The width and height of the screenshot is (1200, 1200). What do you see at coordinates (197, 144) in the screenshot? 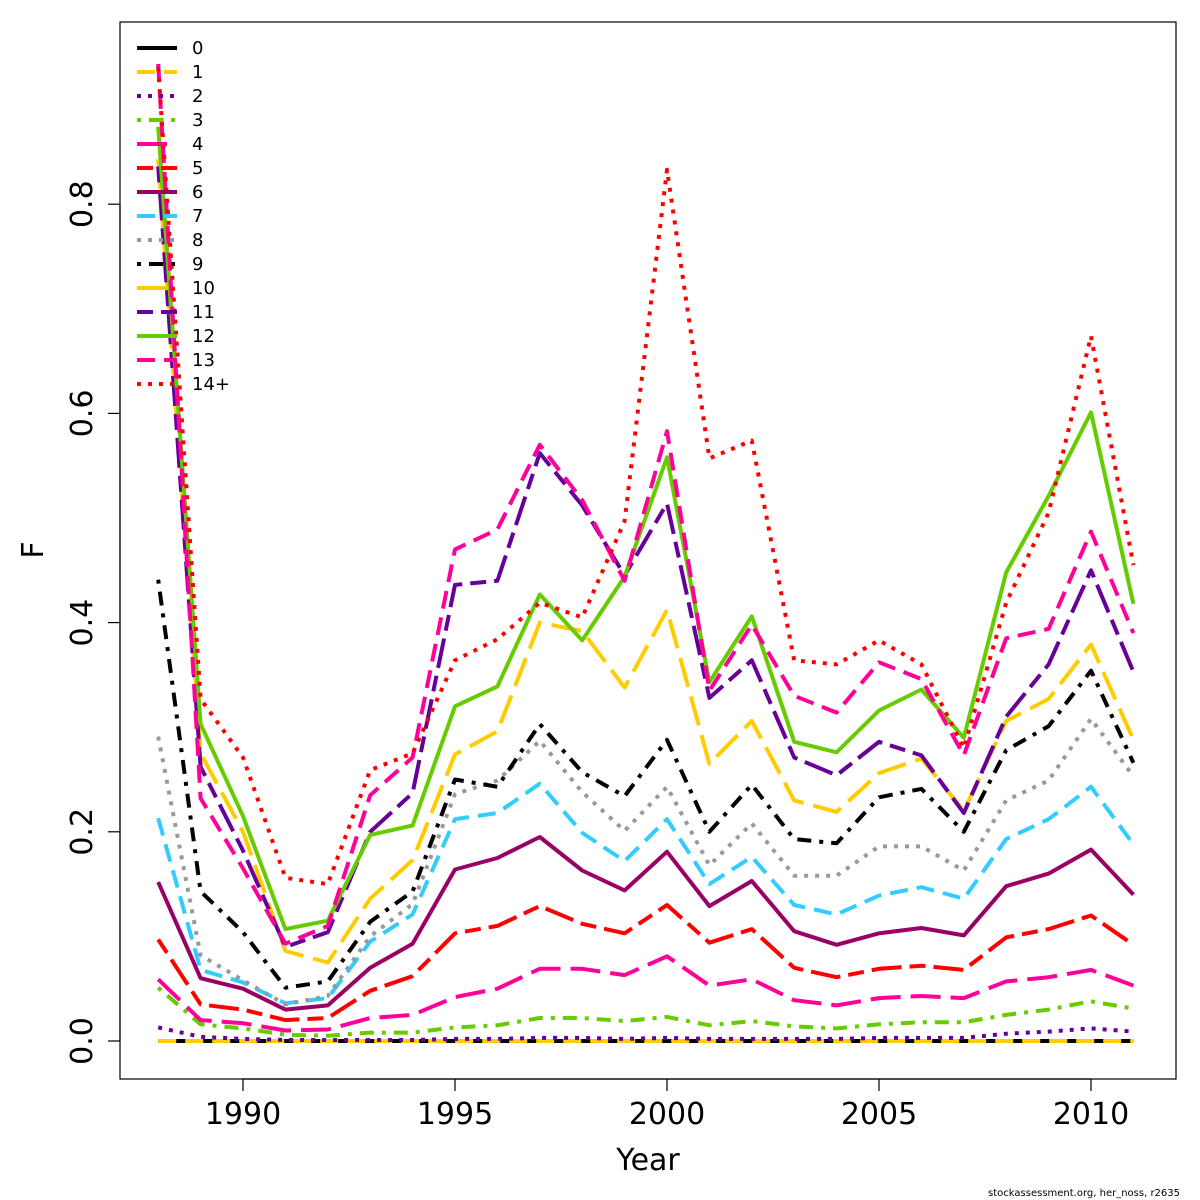
I see `legend-label: 4` at bounding box center [197, 144].